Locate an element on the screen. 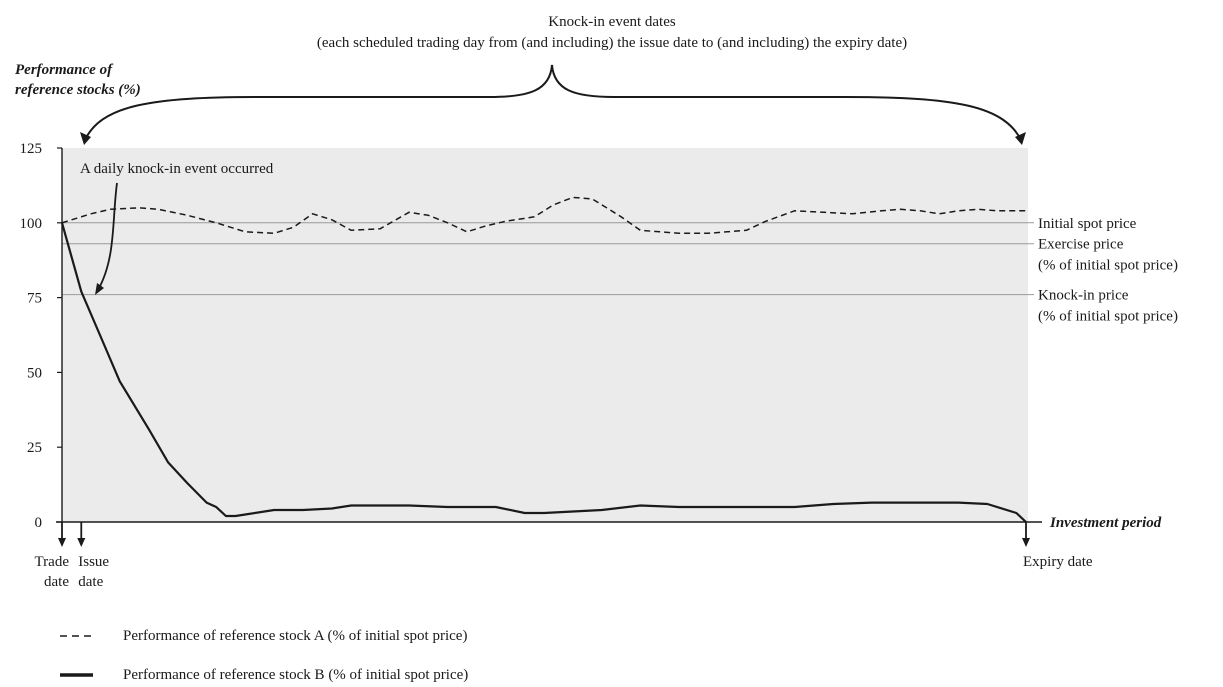 This screenshot has height=687, width=1223. y-axis-label-line-1: Performance of is located at coordinates (64, 70).